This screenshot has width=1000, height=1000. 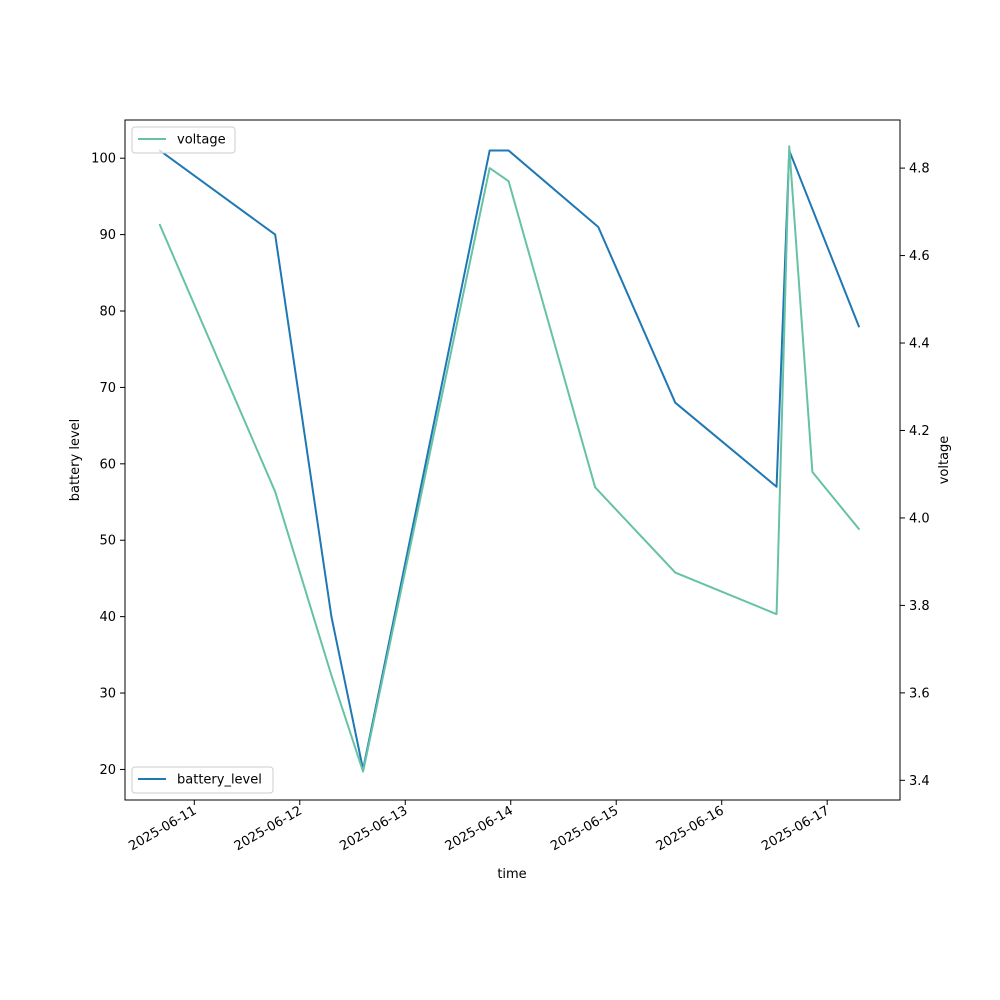 I want to click on y-left-tick-label: 100, so click(x=103, y=159).